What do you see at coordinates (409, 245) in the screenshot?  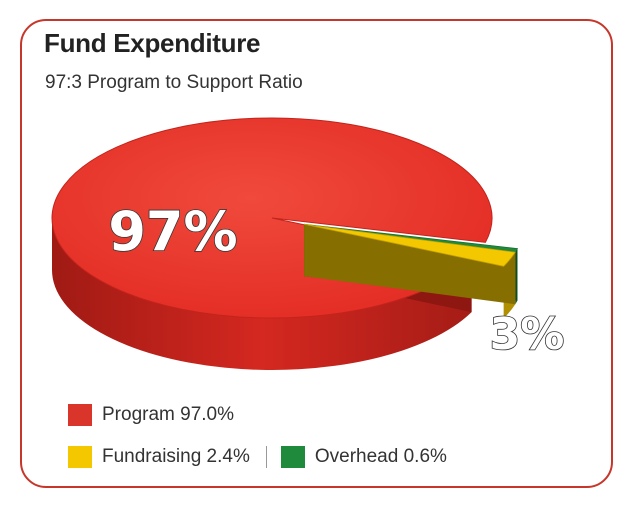 I see `pie-top-fundraising` at bounding box center [409, 245].